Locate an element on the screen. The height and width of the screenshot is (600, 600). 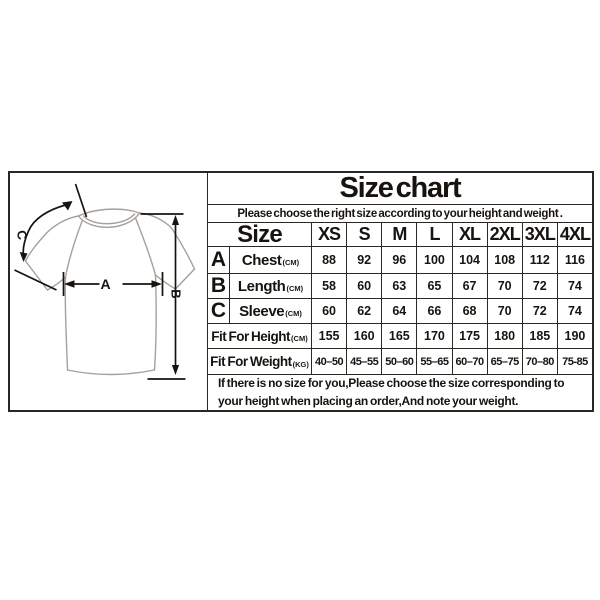
sleeve-value: 68 is located at coordinates (469, 311).